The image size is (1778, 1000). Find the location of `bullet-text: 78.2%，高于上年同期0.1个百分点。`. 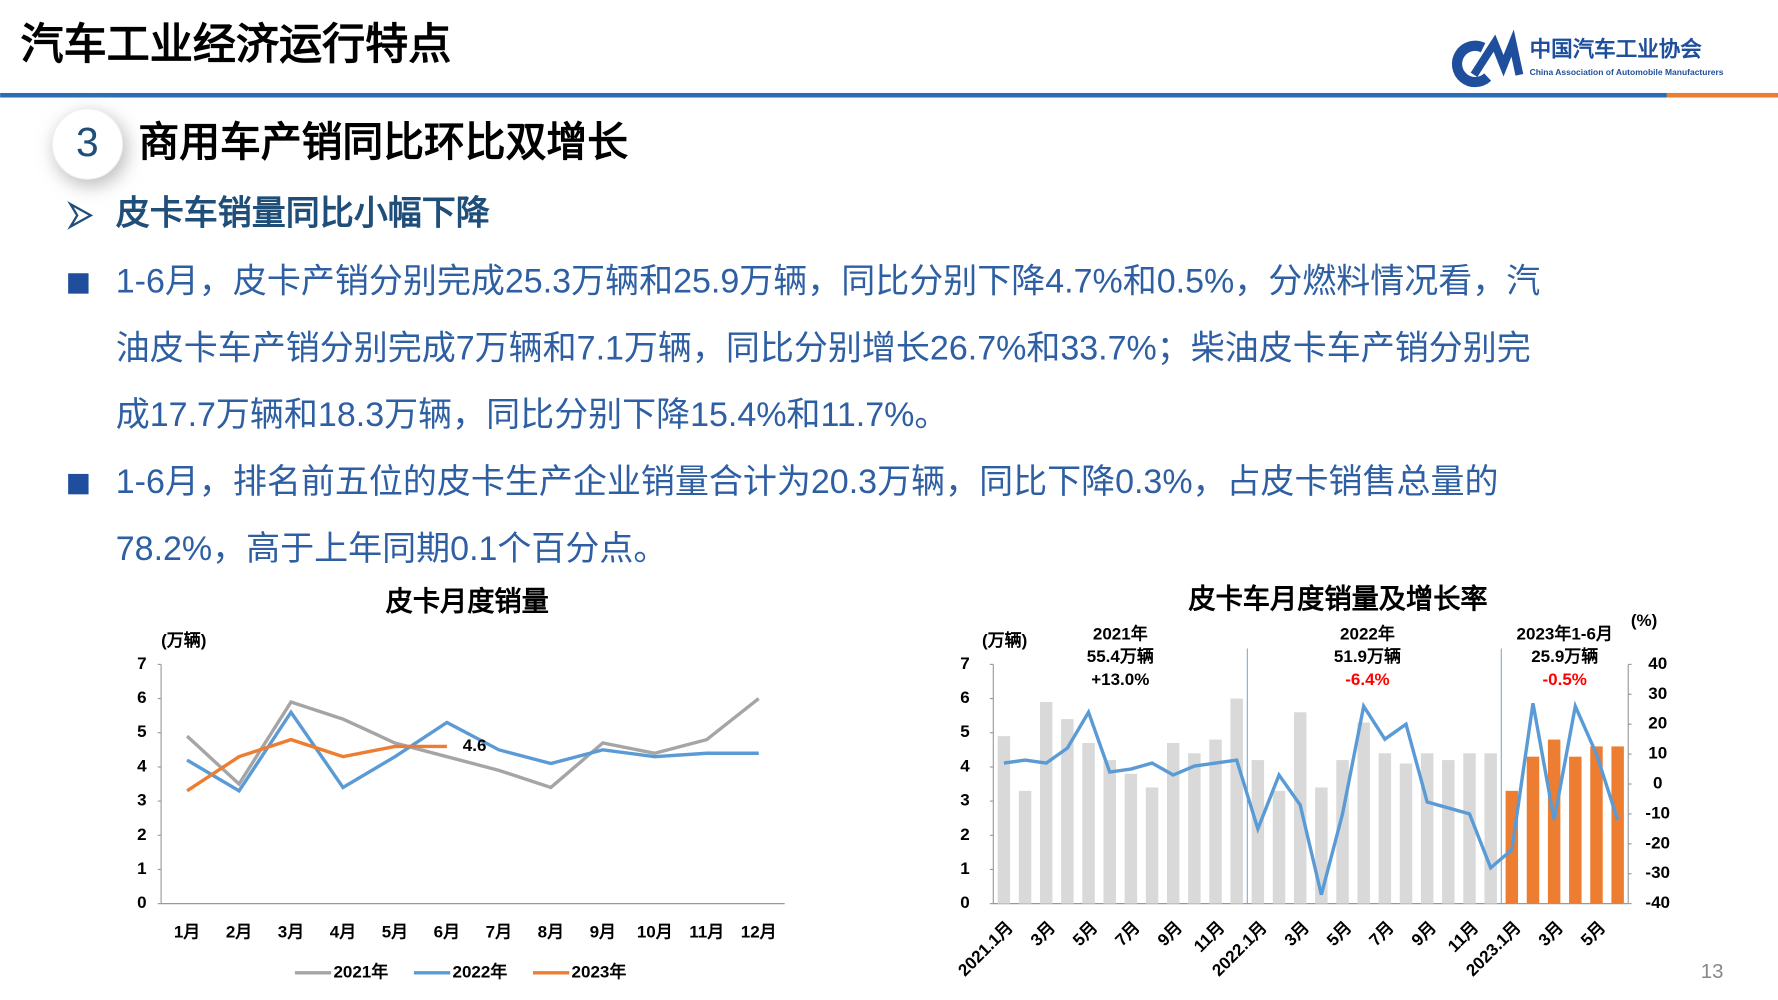

bullet-text: 78.2%，高于上年同期0.1个百分点。 is located at coordinates (392, 549).